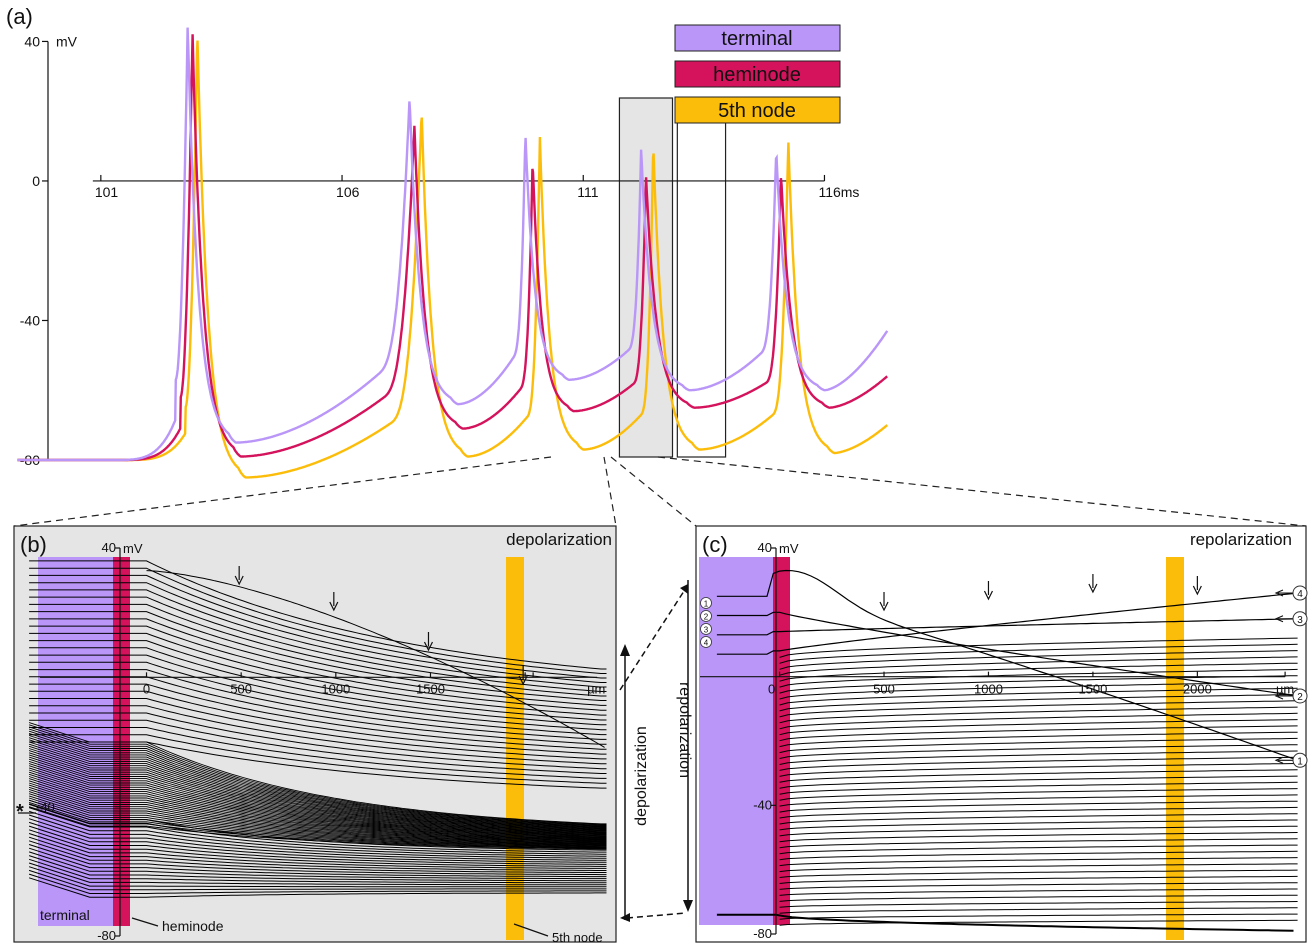 The image size is (1312, 946). Describe the element at coordinates (656, 915) in the screenshot. I see `link-arrow-down` at that location.